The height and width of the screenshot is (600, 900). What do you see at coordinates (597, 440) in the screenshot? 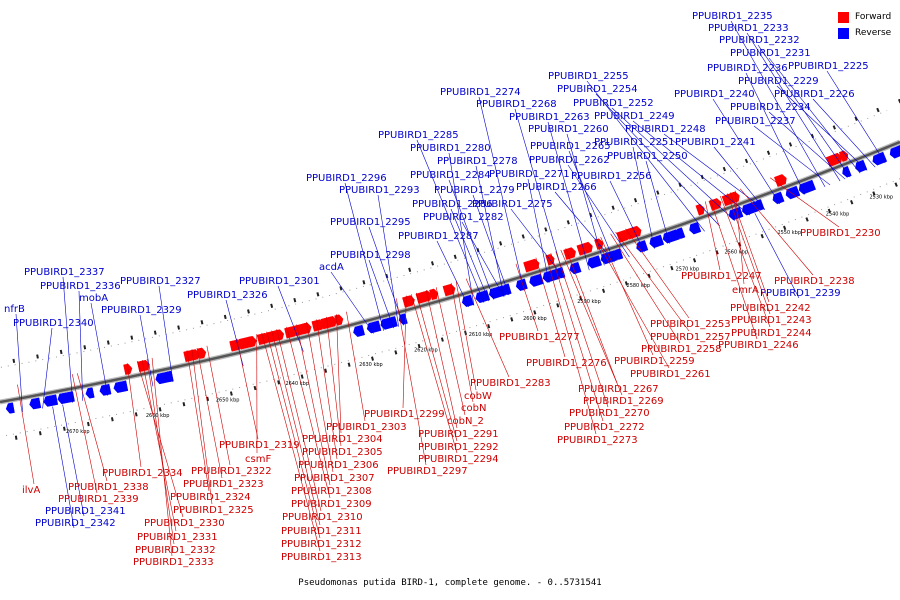
I see `forward-gene-label: PPUBIRD1_2273` at bounding box center [597, 440].